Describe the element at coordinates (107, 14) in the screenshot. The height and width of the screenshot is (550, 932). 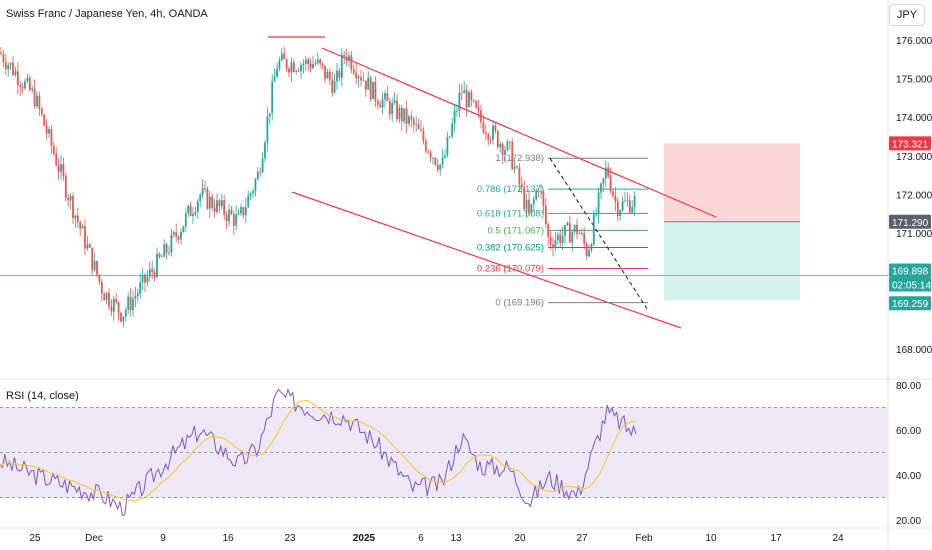
I see `symbol-title: Swiss Franc / Japanese Yen, 4h, OANDA` at that location.